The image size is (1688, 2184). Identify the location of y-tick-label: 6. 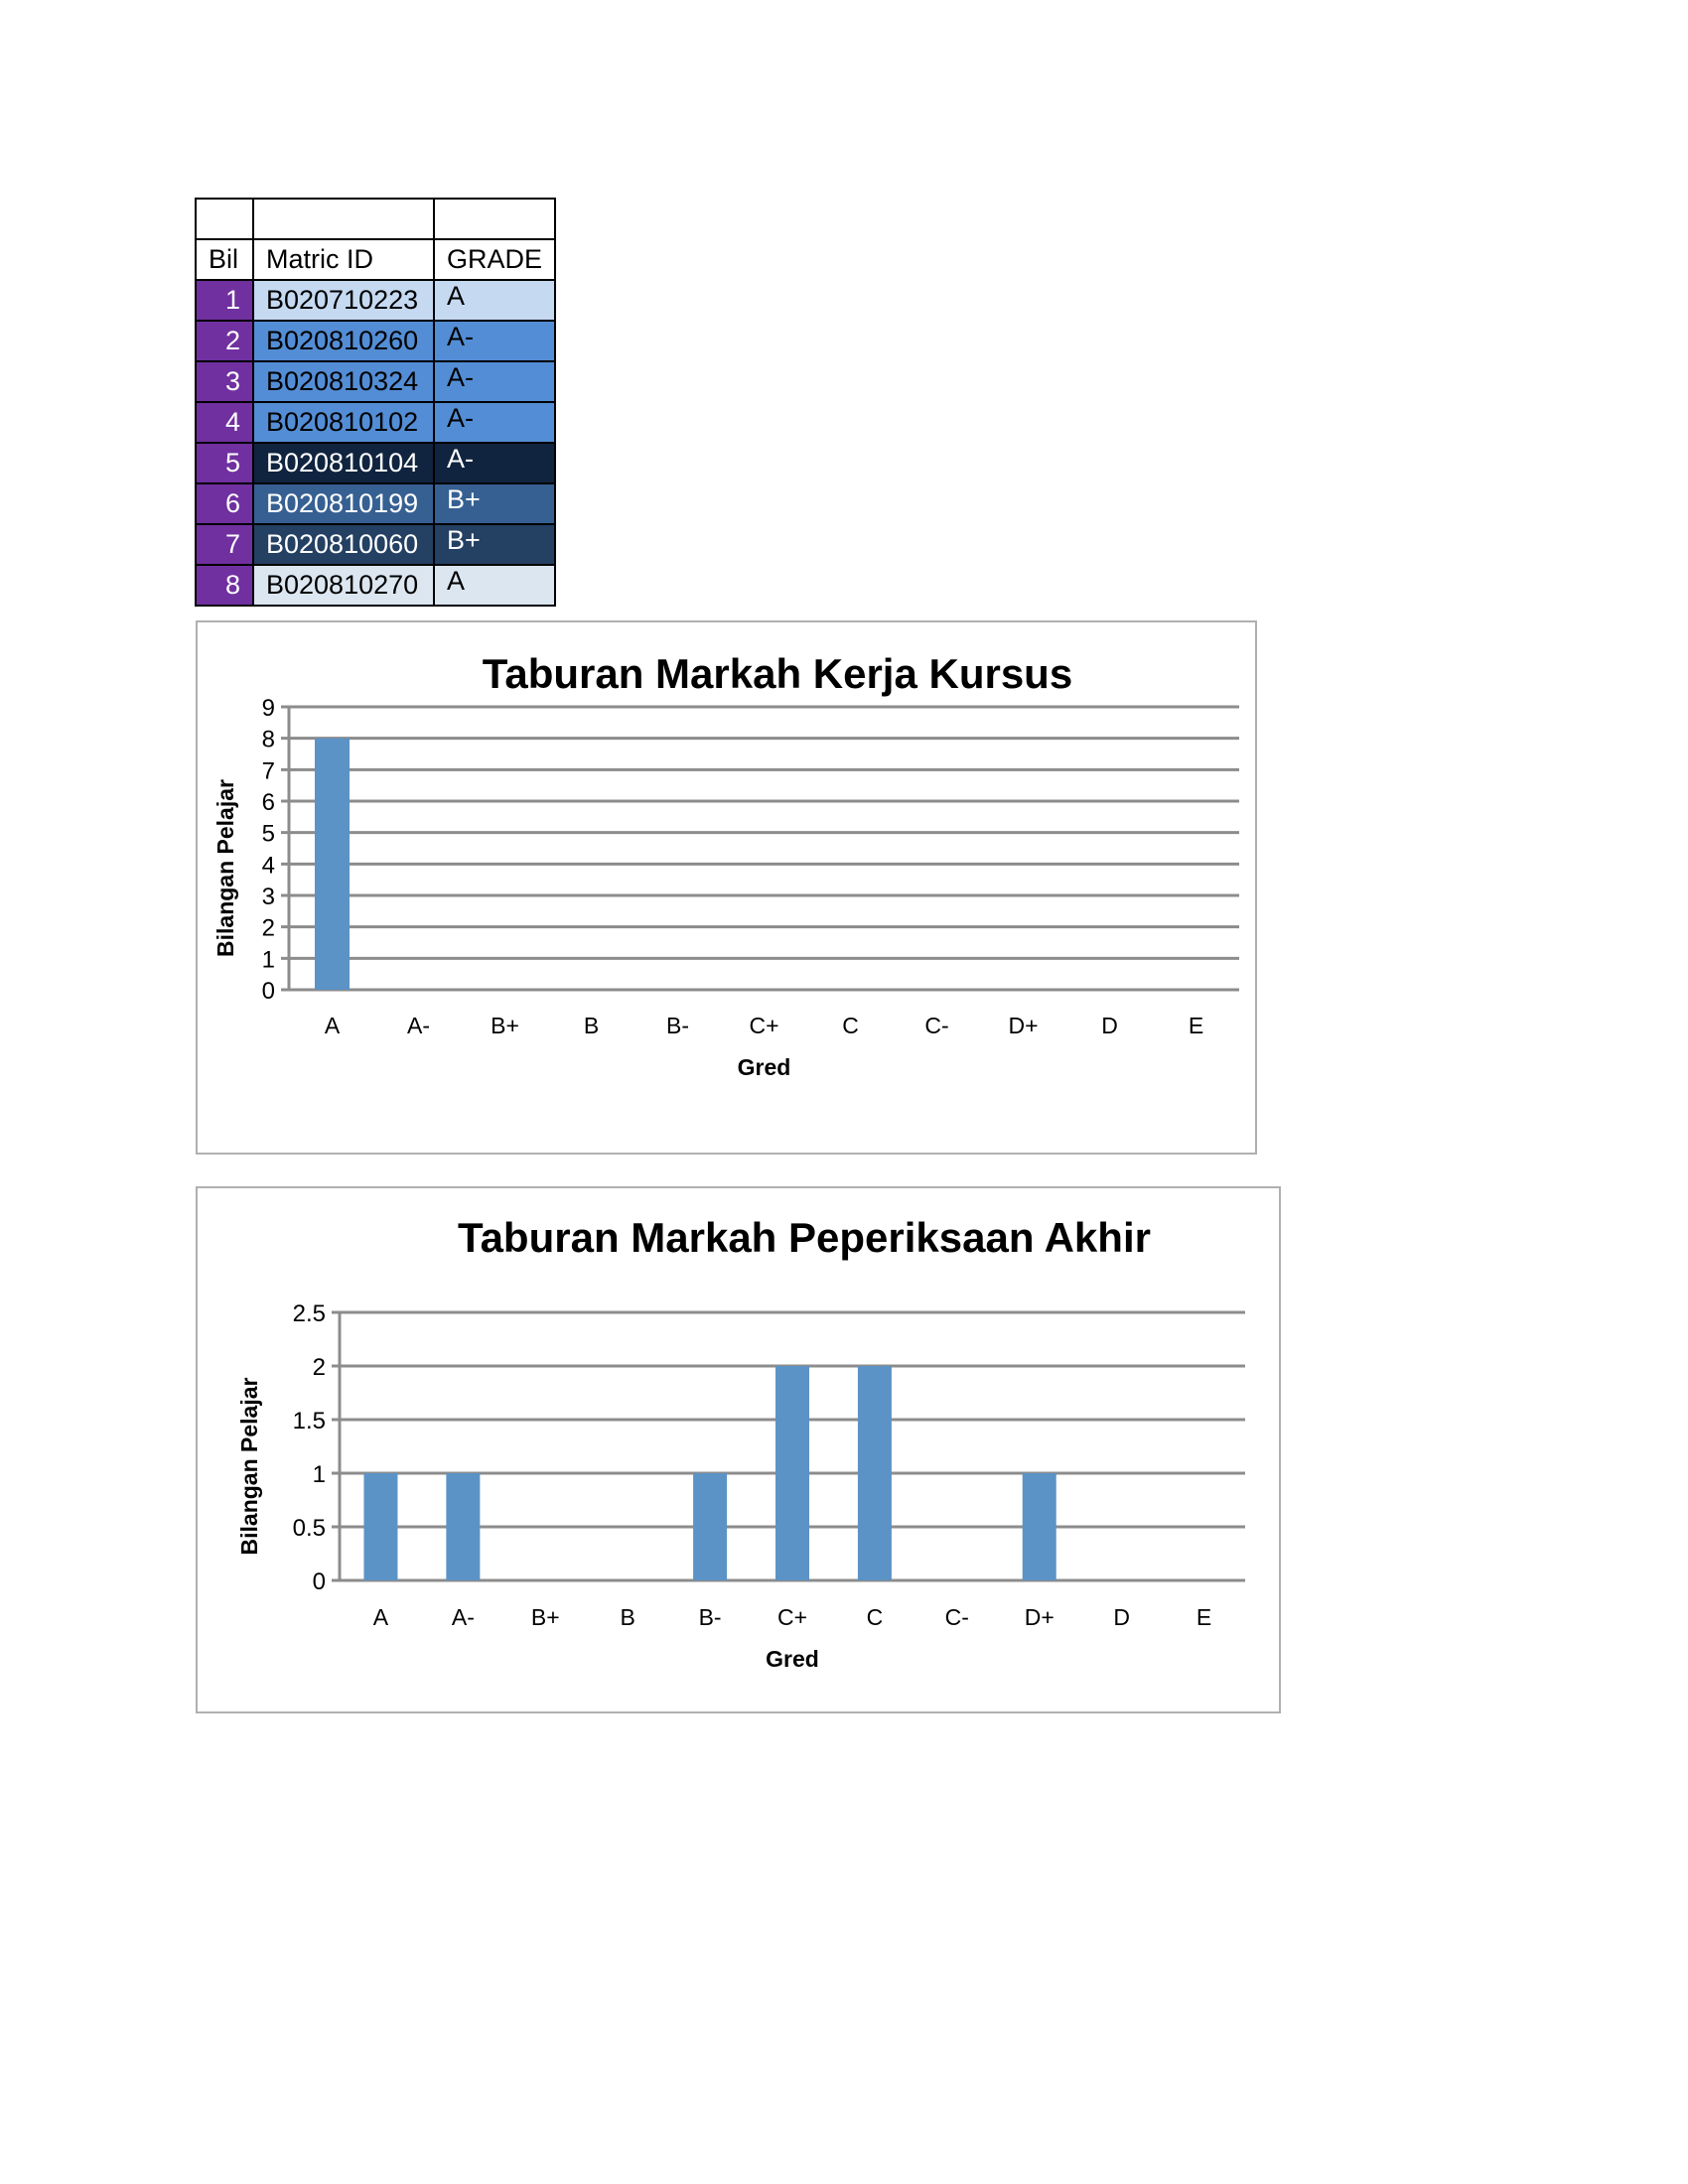
(268, 802).